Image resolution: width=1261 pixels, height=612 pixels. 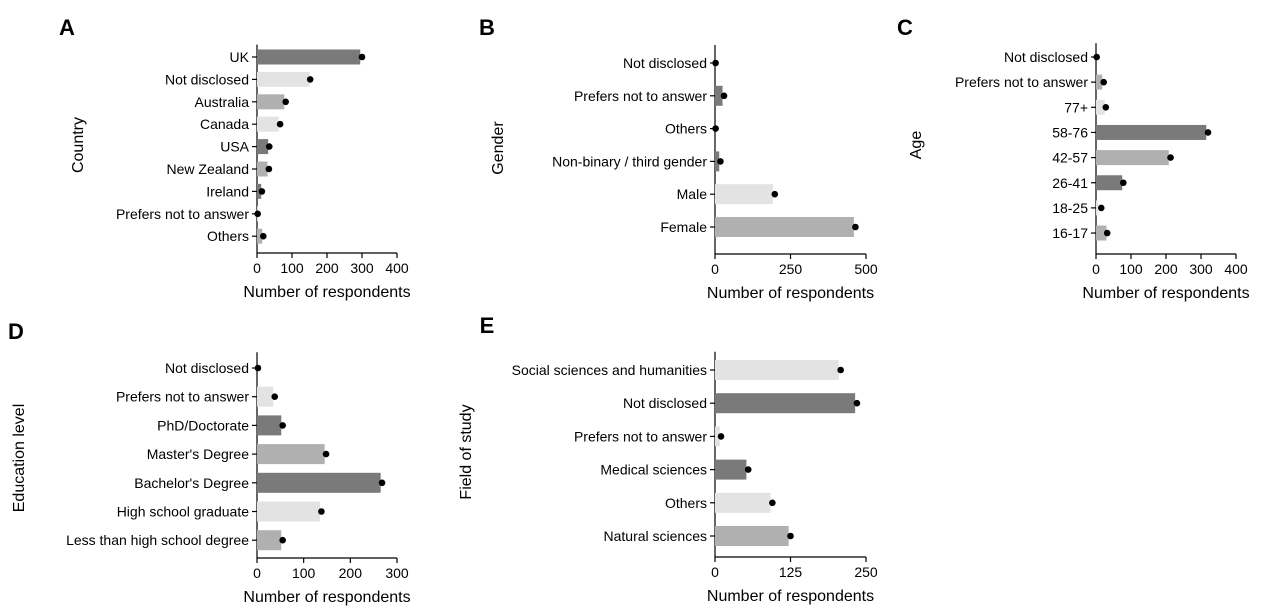 What do you see at coordinates (257, 268) in the screenshot?
I see `panel-a-x-tick-label: 0` at bounding box center [257, 268].